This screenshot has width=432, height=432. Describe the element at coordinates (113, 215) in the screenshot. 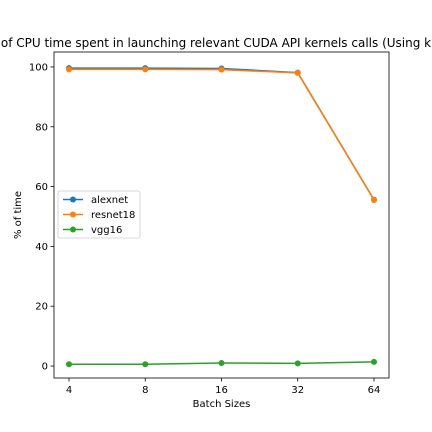

I see `legend-label: resnet18` at that location.